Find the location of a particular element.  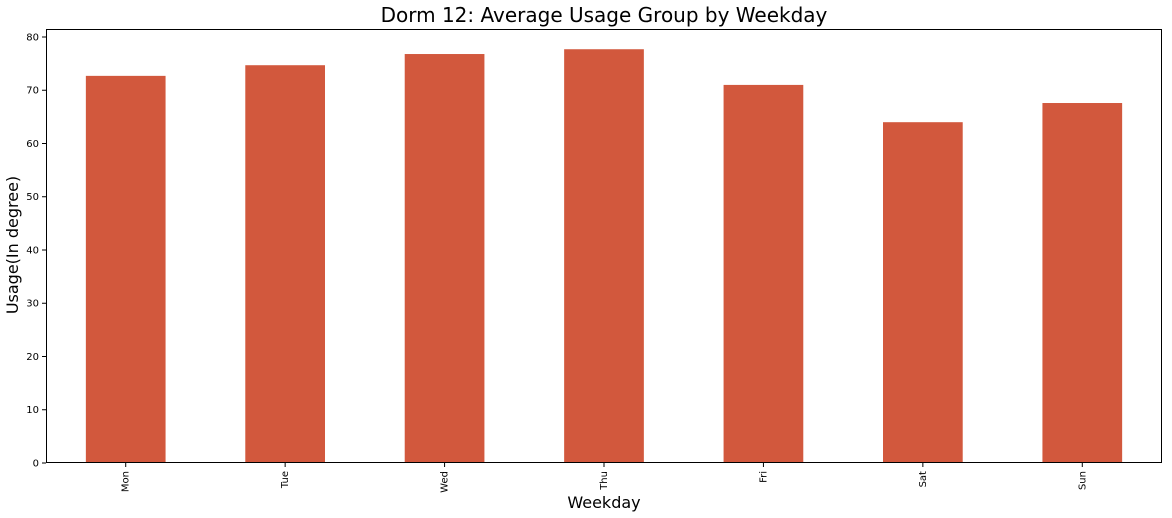

y-tick-label: 30 is located at coordinates (32, 304).